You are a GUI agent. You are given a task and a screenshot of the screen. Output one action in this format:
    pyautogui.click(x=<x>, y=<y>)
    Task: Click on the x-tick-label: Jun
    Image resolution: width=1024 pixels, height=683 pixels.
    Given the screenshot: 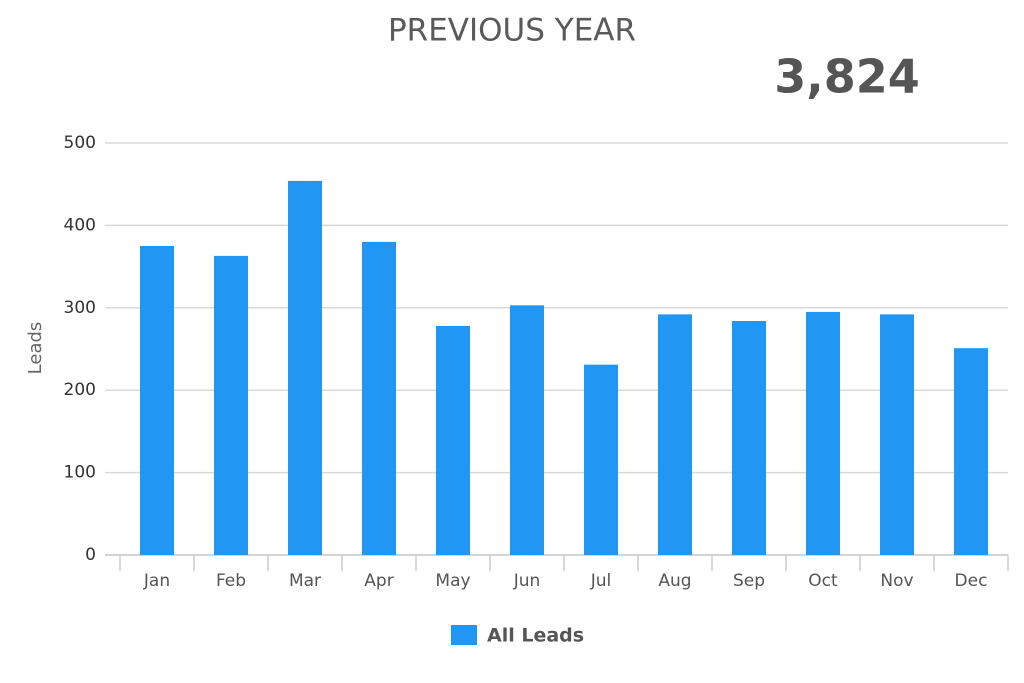 What is the action you would take?
    pyautogui.click(x=527, y=581)
    